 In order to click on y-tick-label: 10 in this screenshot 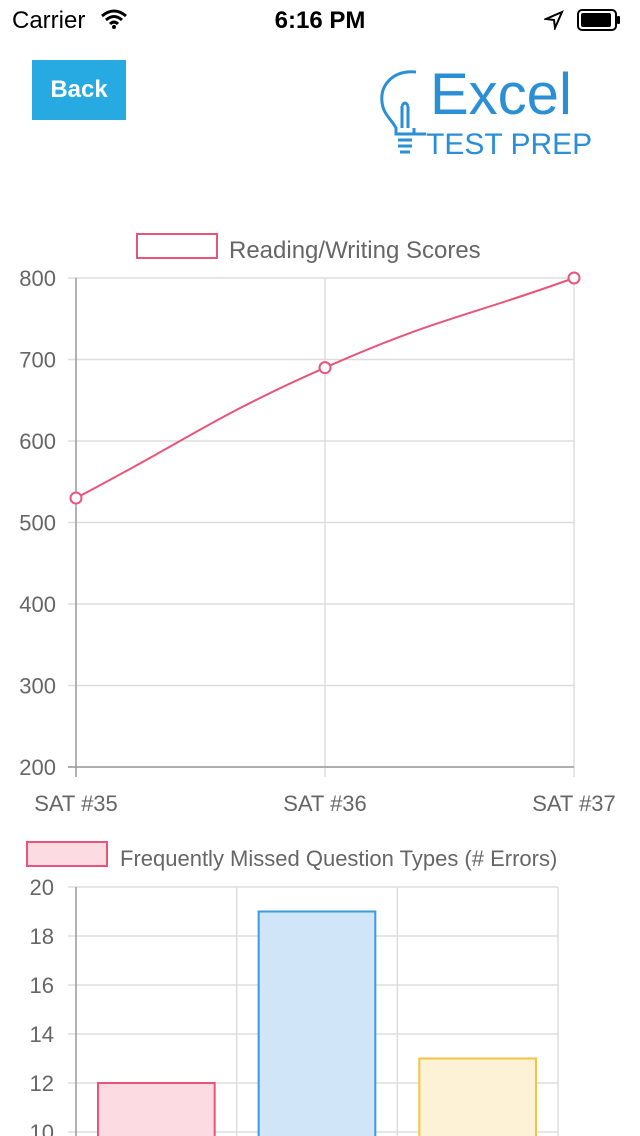, I will do `click(42, 1128)`.